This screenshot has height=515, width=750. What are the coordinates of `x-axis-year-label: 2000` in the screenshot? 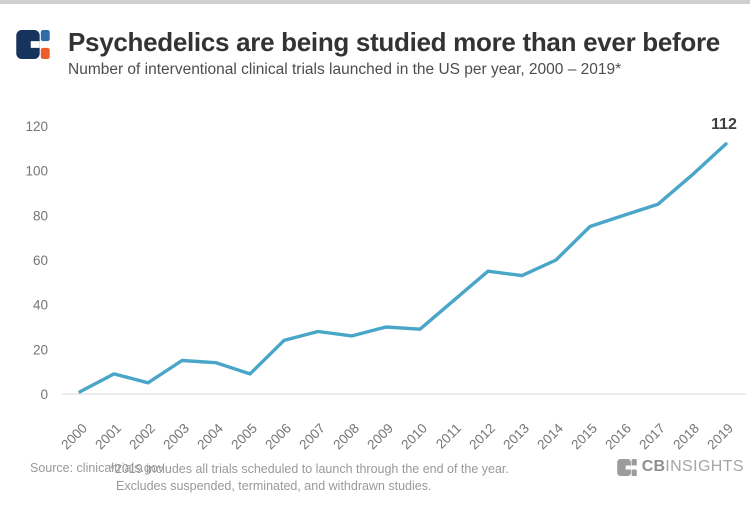 It's located at (74, 437).